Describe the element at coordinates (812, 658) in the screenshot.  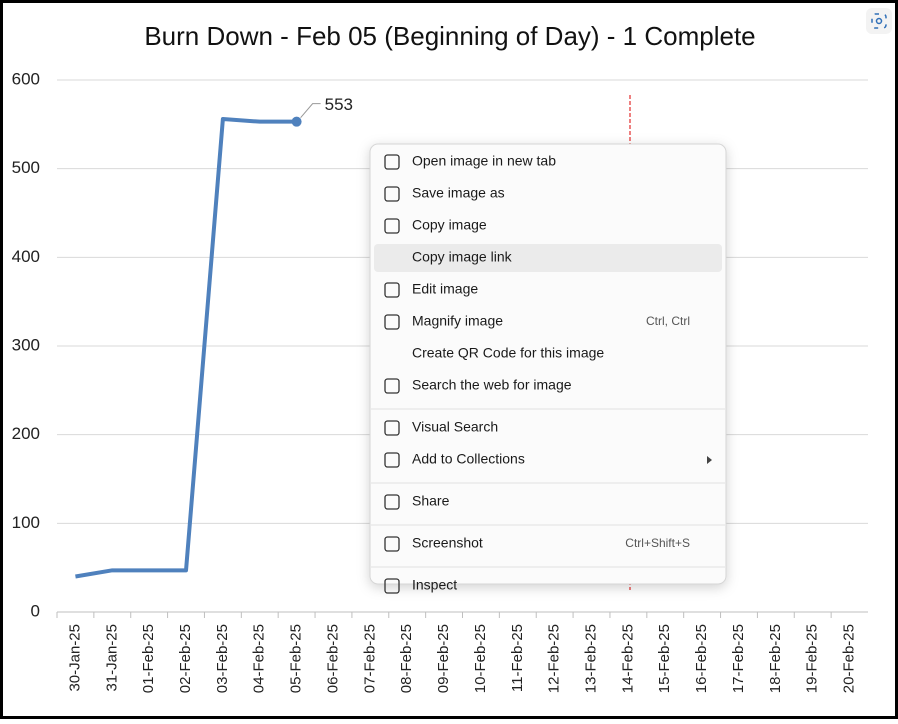
I see `x-tick-label: 19-Feb-25` at that location.